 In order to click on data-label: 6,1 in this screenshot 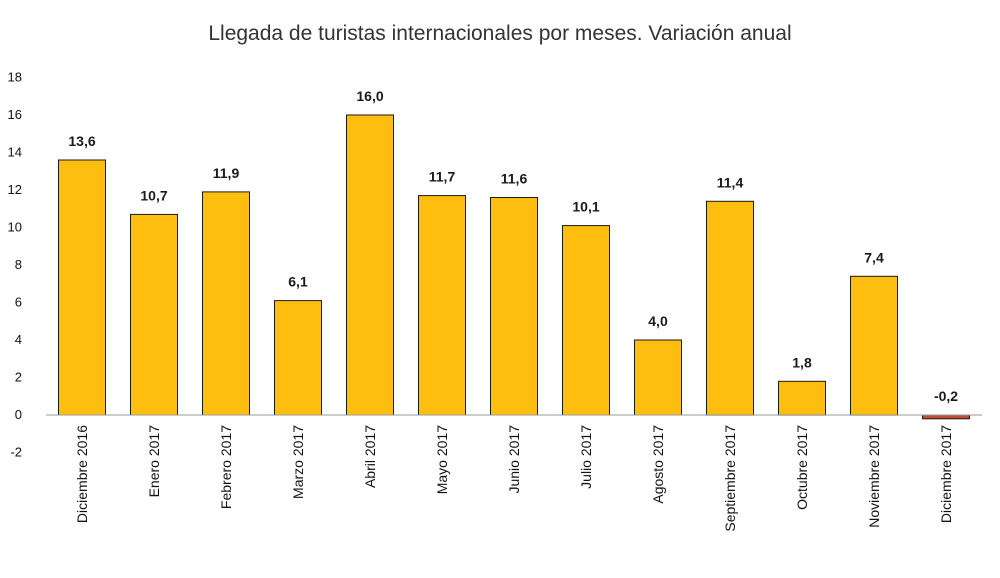, I will do `click(298, 282)`.